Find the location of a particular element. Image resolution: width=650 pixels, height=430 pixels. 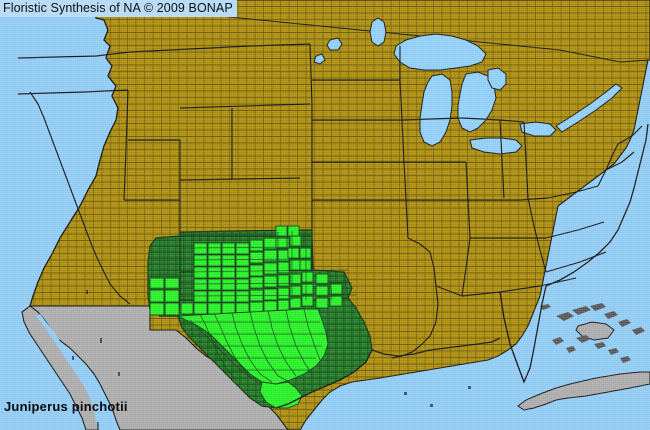

georgian-bay is located at coordinates (497, 79).